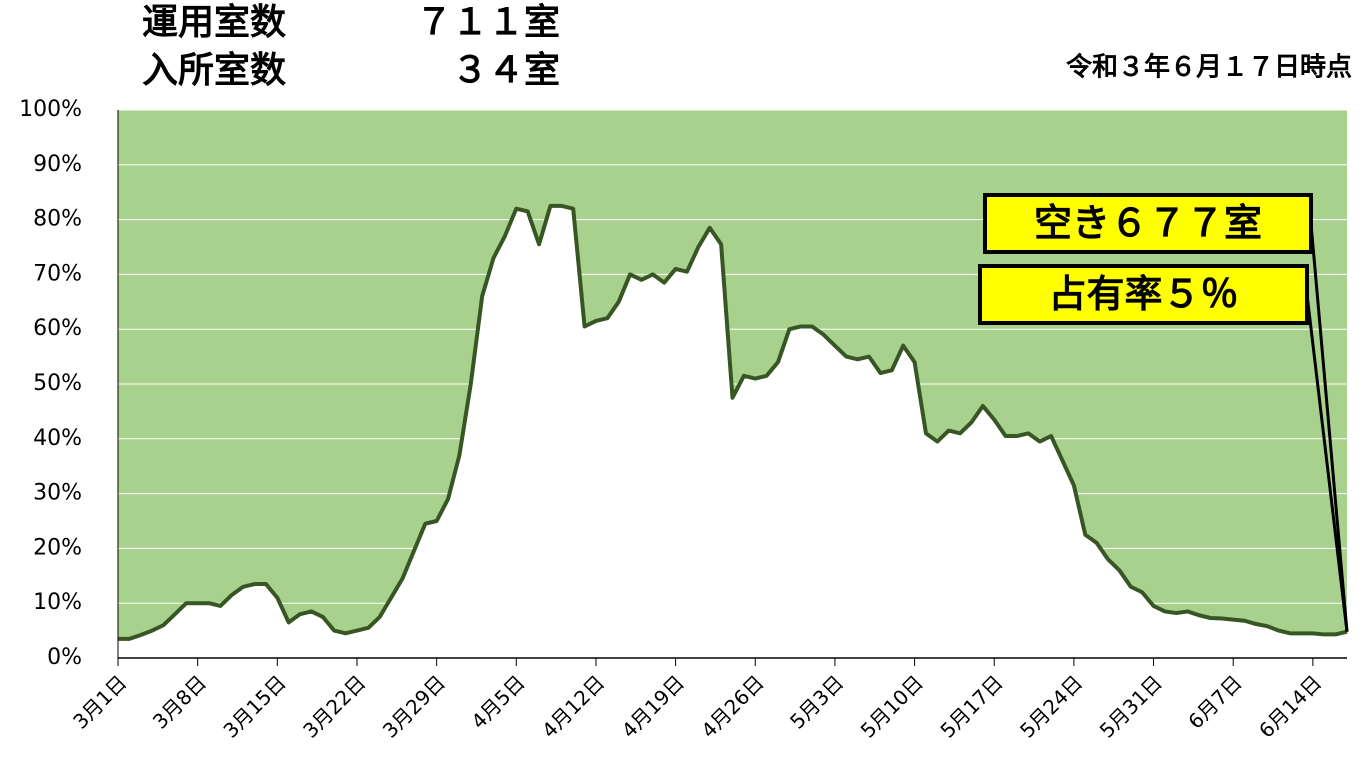 This screenshot has height=768, width=1364. I want to click on y-tick-label: 50%, so click(57, 383).